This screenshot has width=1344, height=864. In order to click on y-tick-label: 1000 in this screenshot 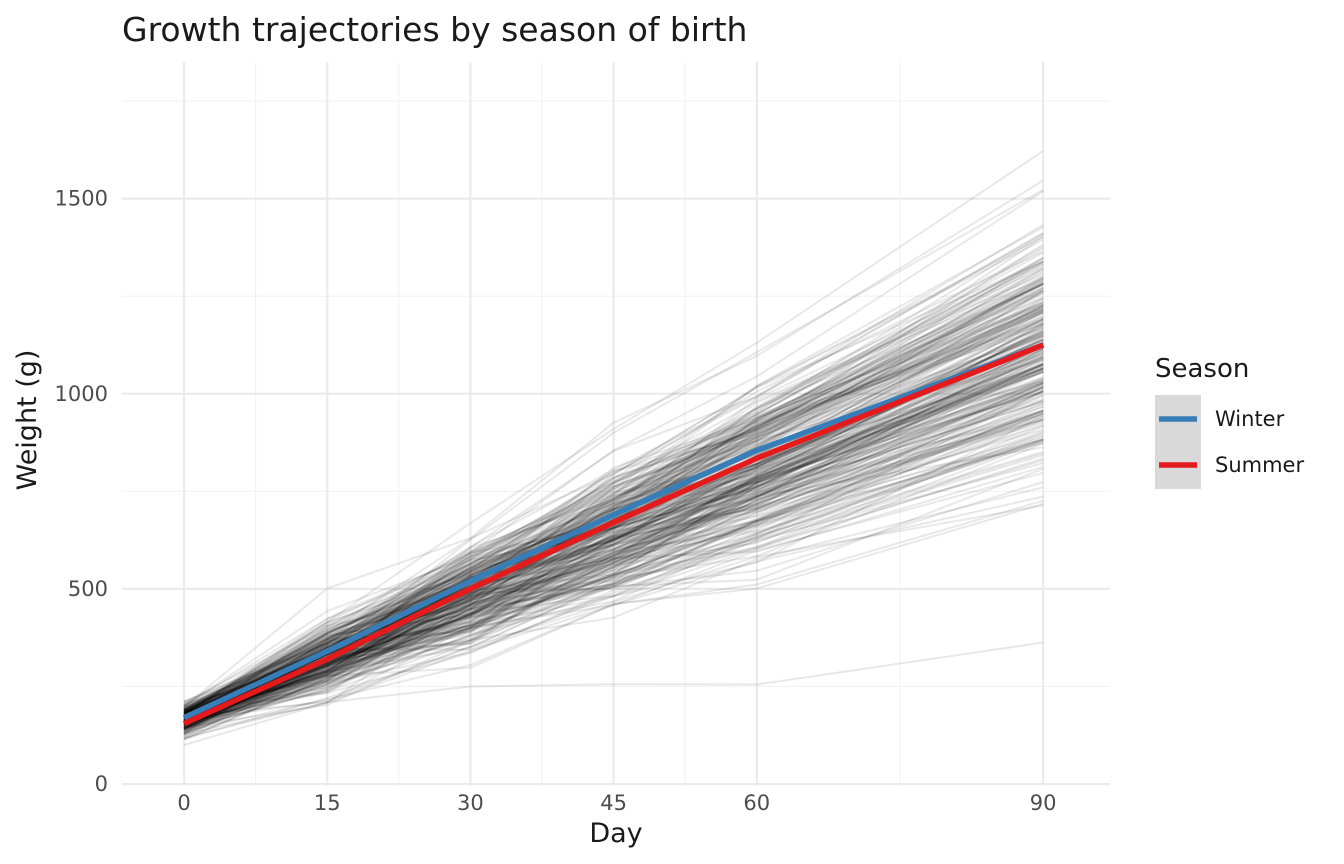, I will do `click(81, 394)`.